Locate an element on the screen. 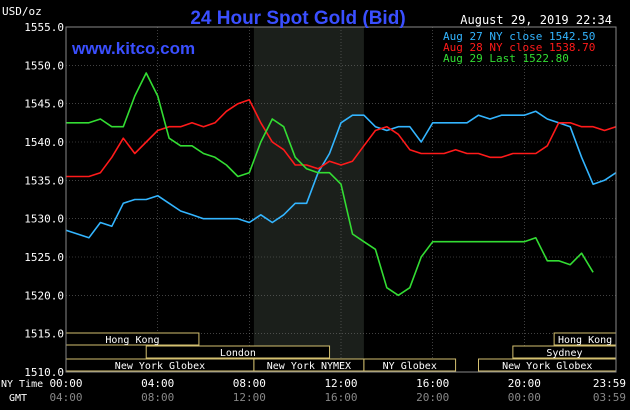 This screenshot has width=630, height=410. y-tick-label: 1545.0 is located at coordinates (44, 104).